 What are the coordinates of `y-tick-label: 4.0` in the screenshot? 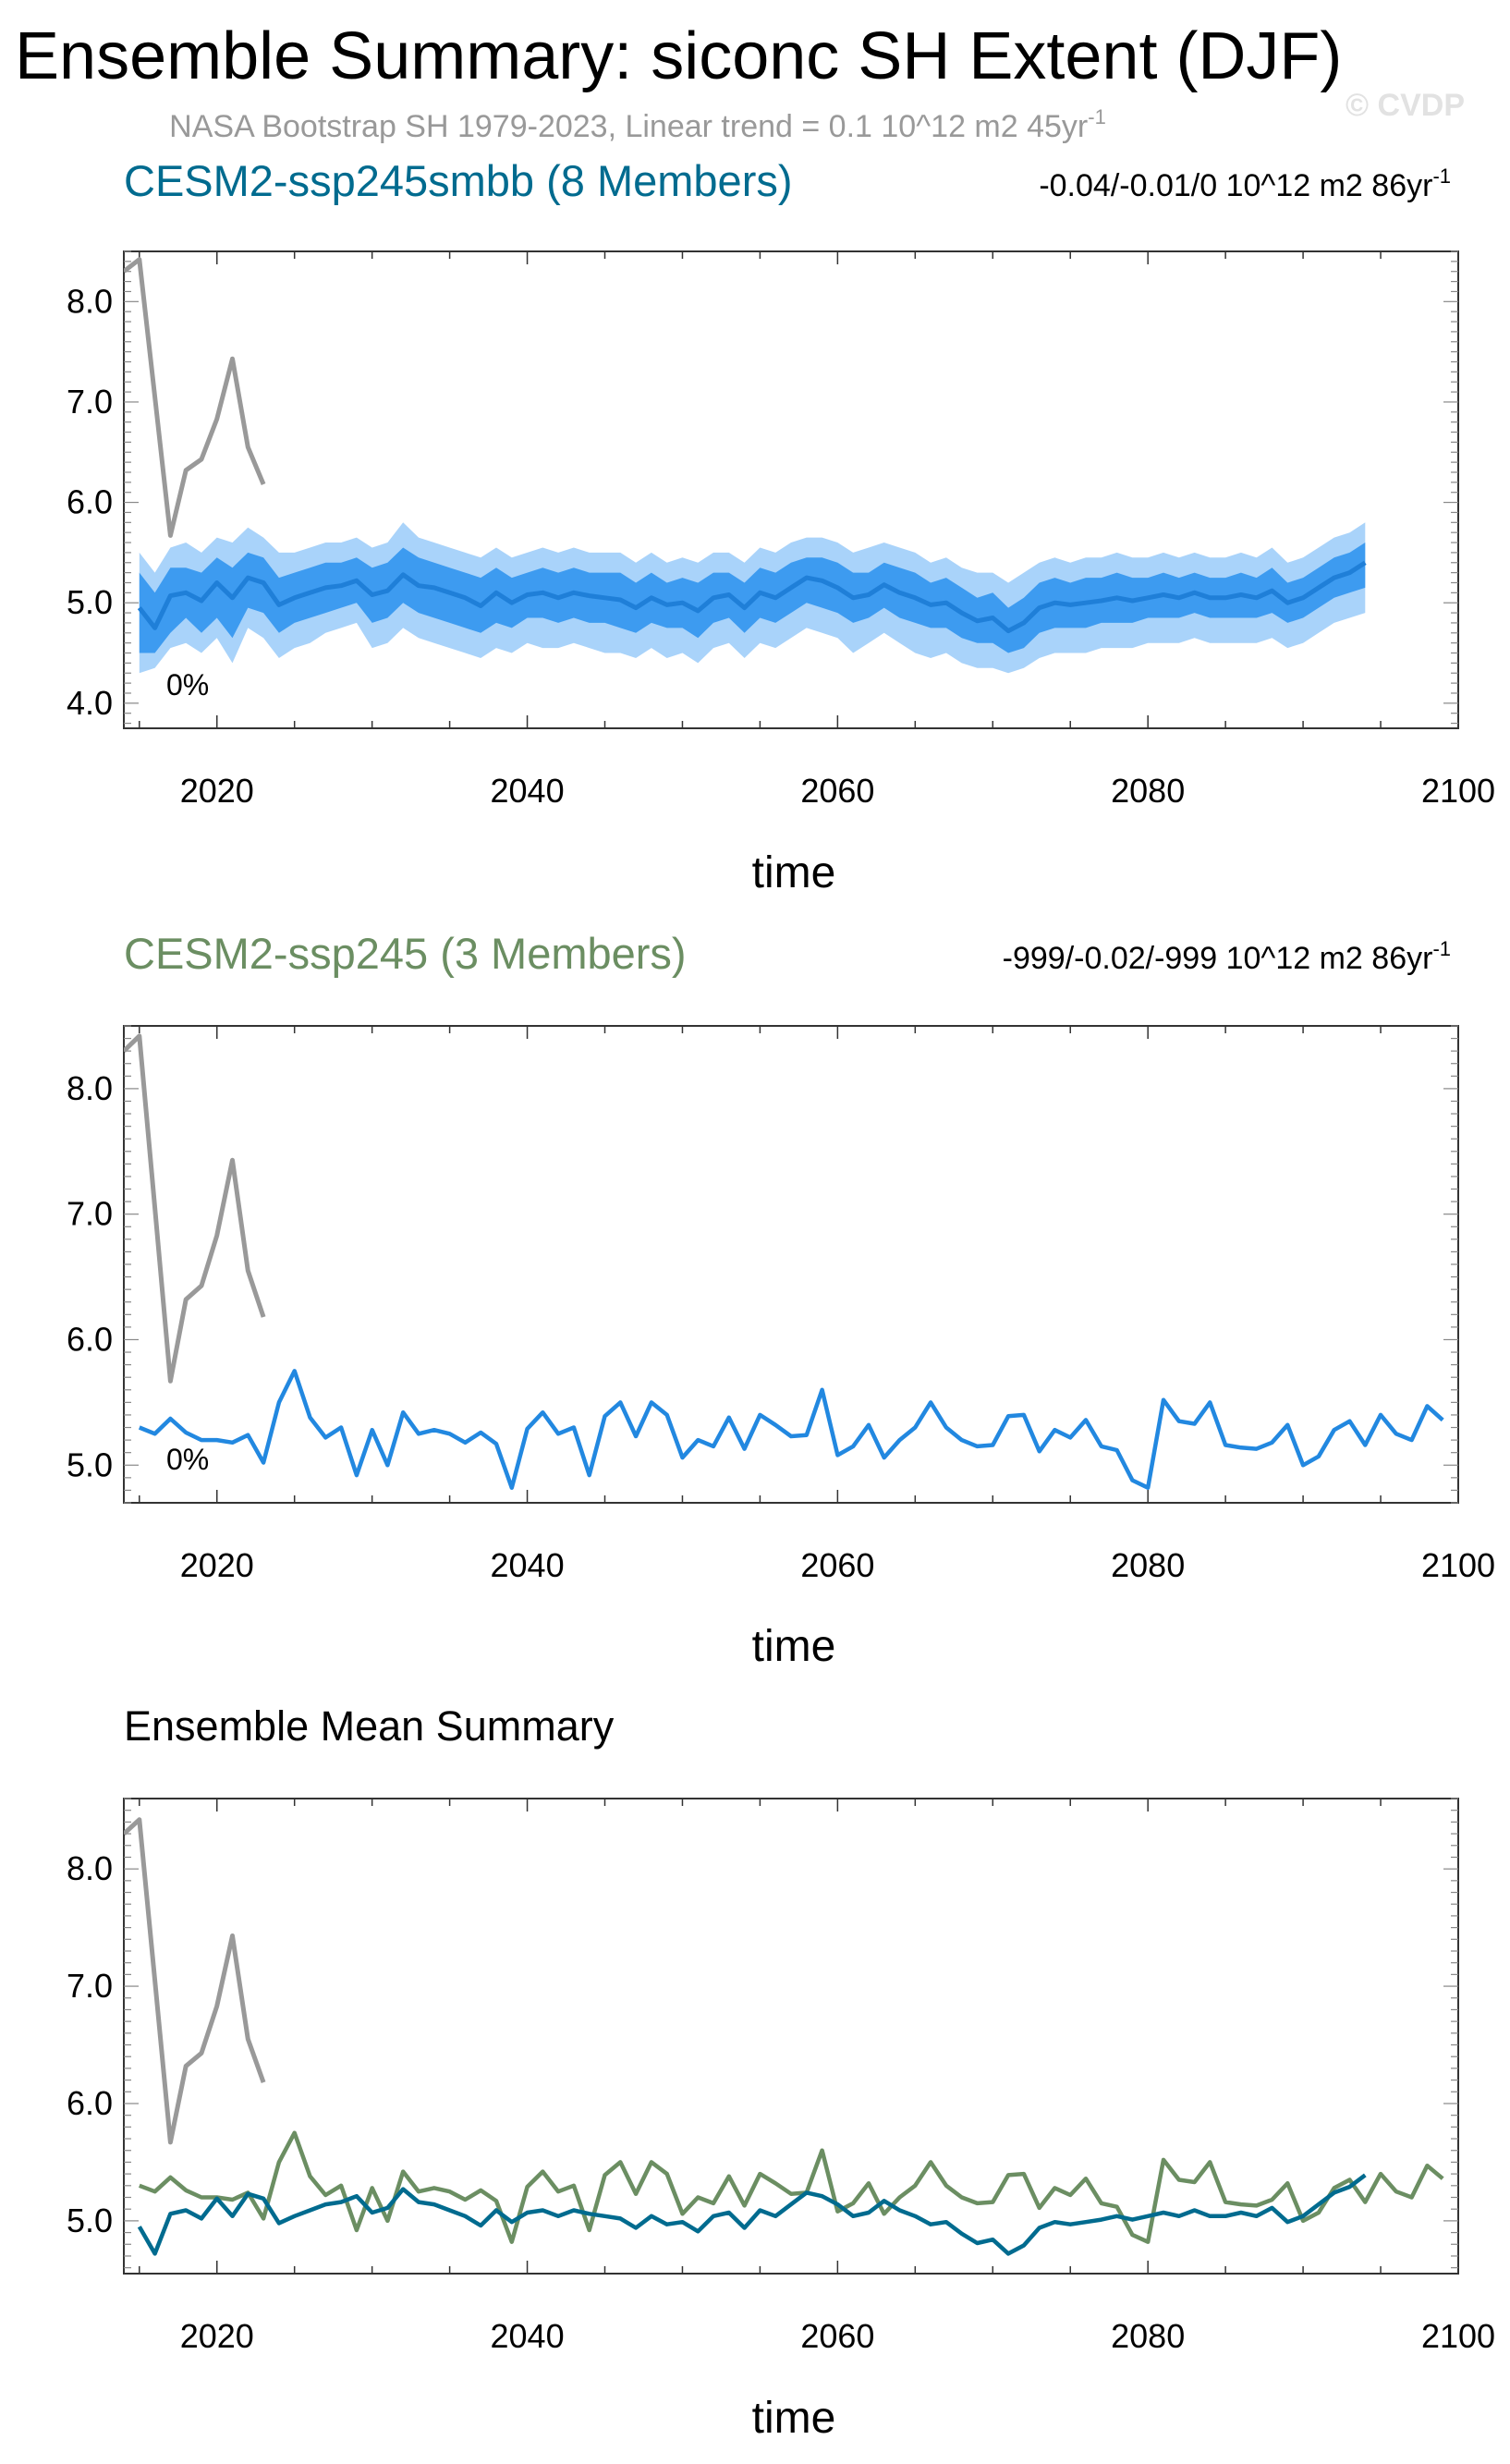 It's located at (90, 703).